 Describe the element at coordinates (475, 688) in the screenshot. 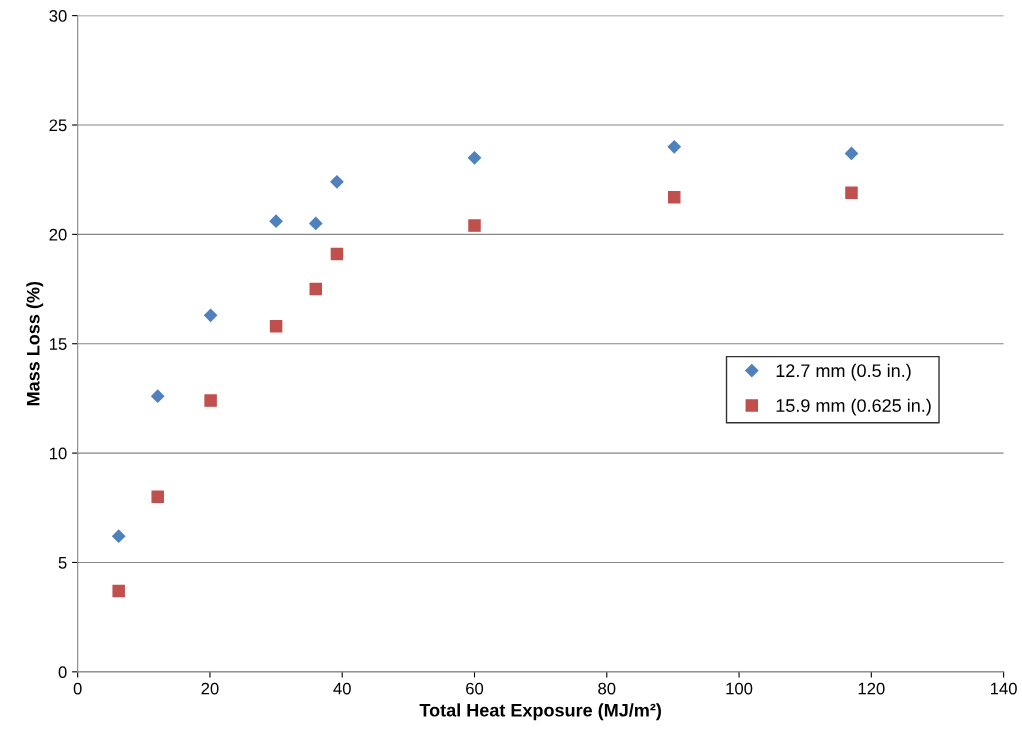

I see `x-tick-label: 60` at that location.